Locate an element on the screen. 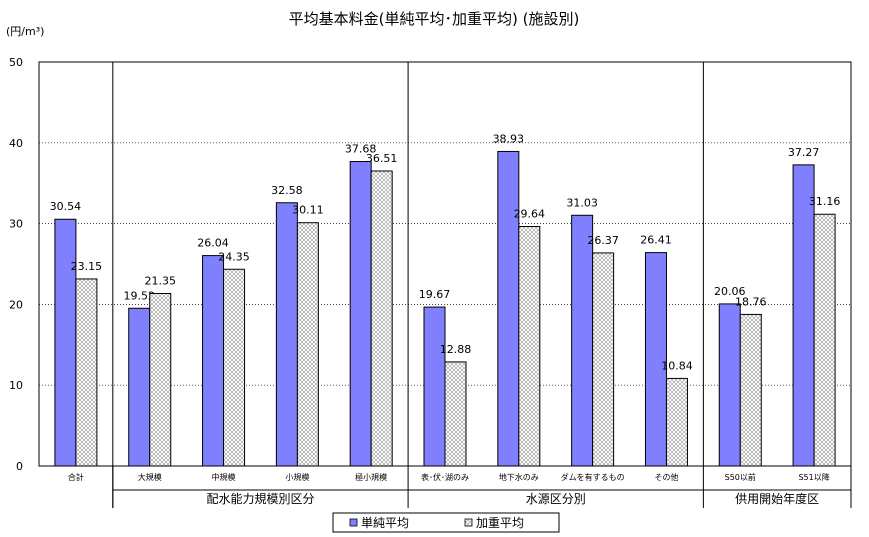 This screenshot has width=869, height=537. x-tick-label: ダムを有するもの is located at coordinates (593, 477).